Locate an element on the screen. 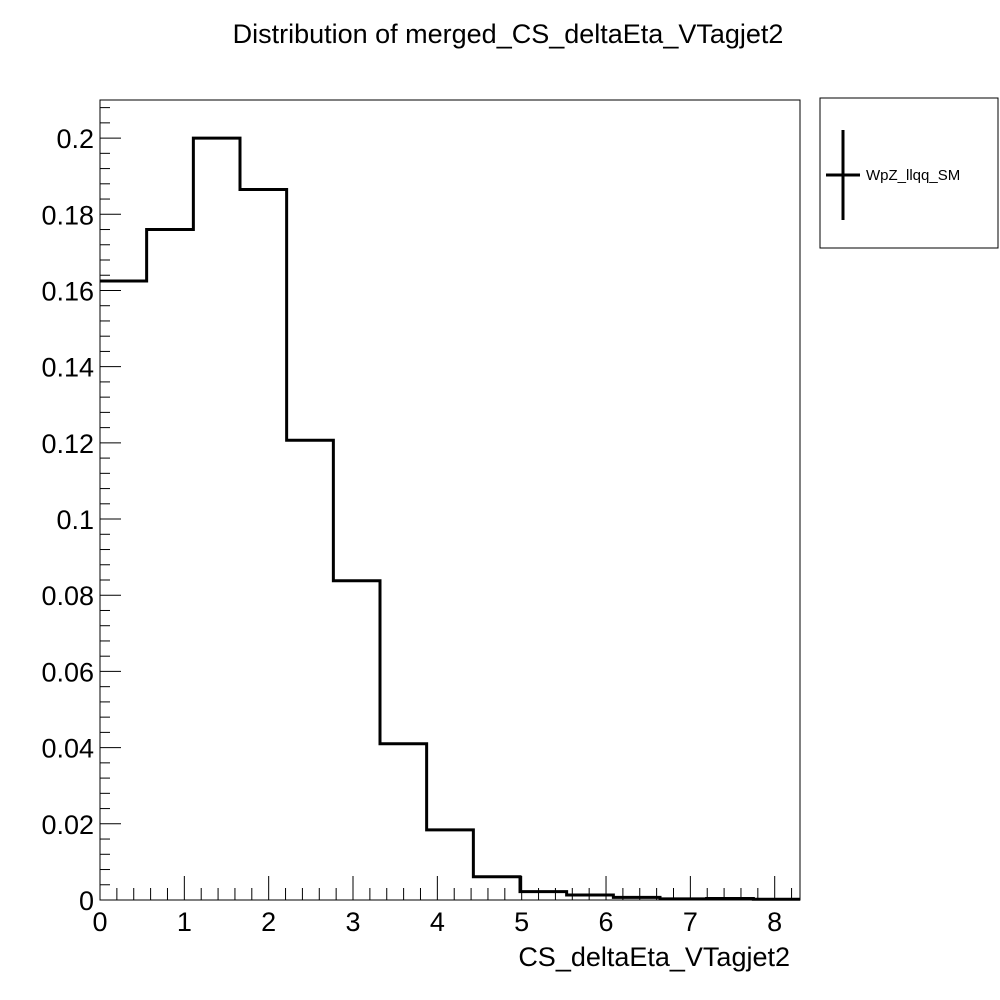  x-tick-label: 2 is located at coordinates (268, 922).